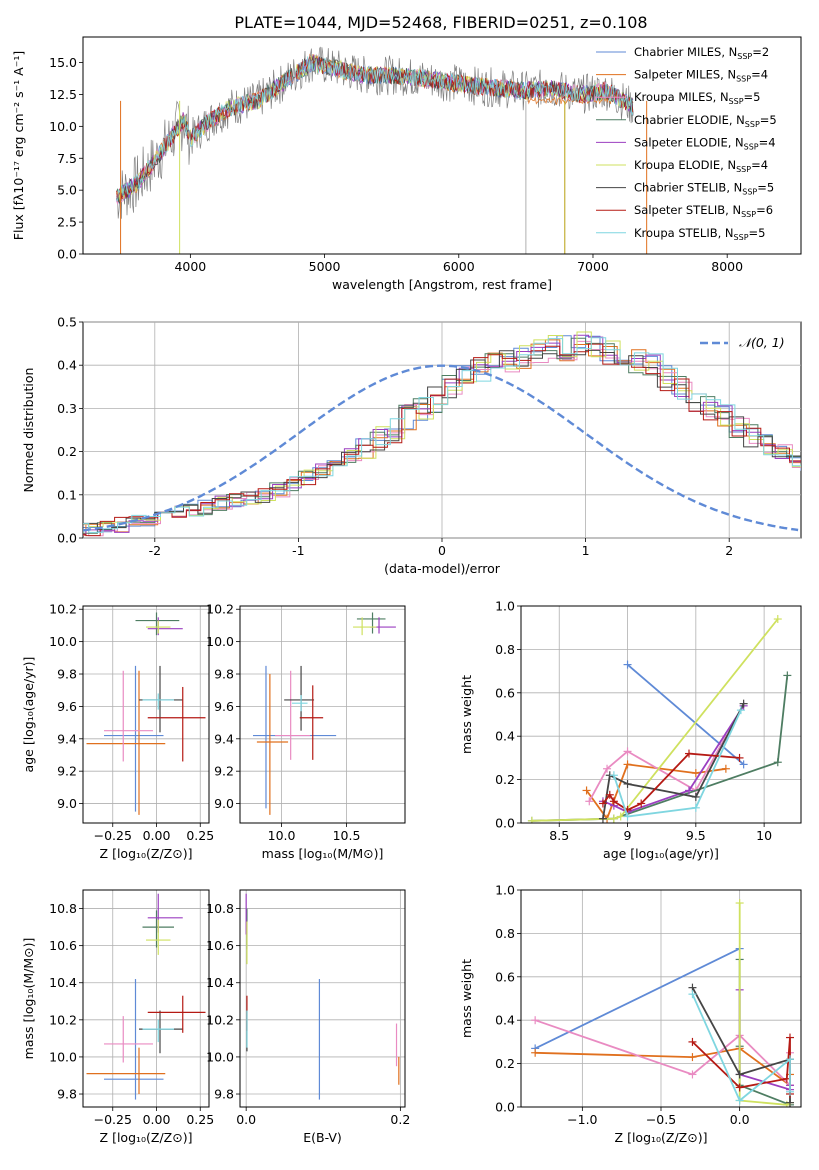  Describe the element at coordinates (67, 190) in the screenshot. I see `y-tick-label: 5.0` at that location.